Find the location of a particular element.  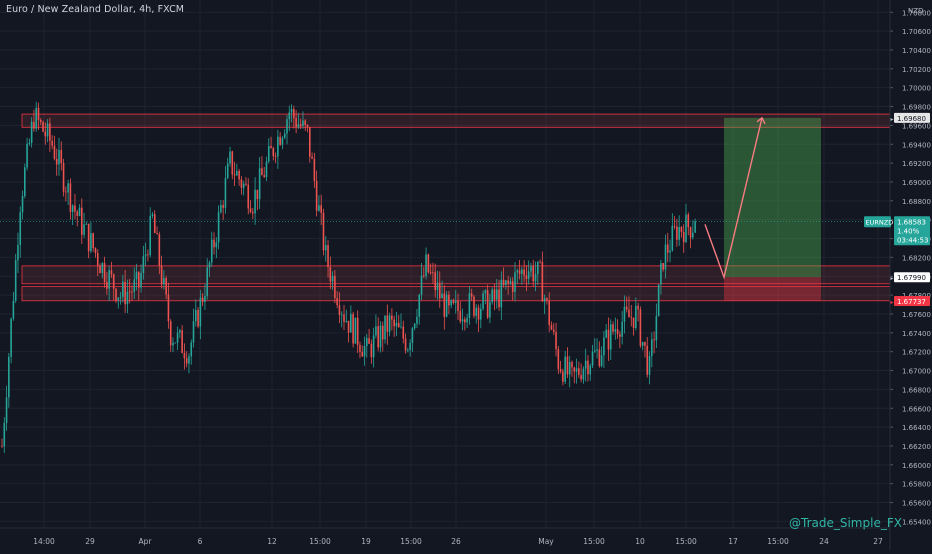

x-tick-label: 29 is located at coordinates (90, 541).